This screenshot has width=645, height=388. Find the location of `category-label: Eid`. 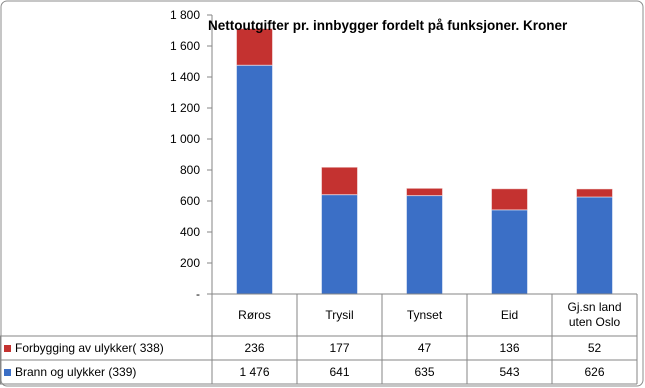

category-label: Eid is located at coordinates (509, 314).